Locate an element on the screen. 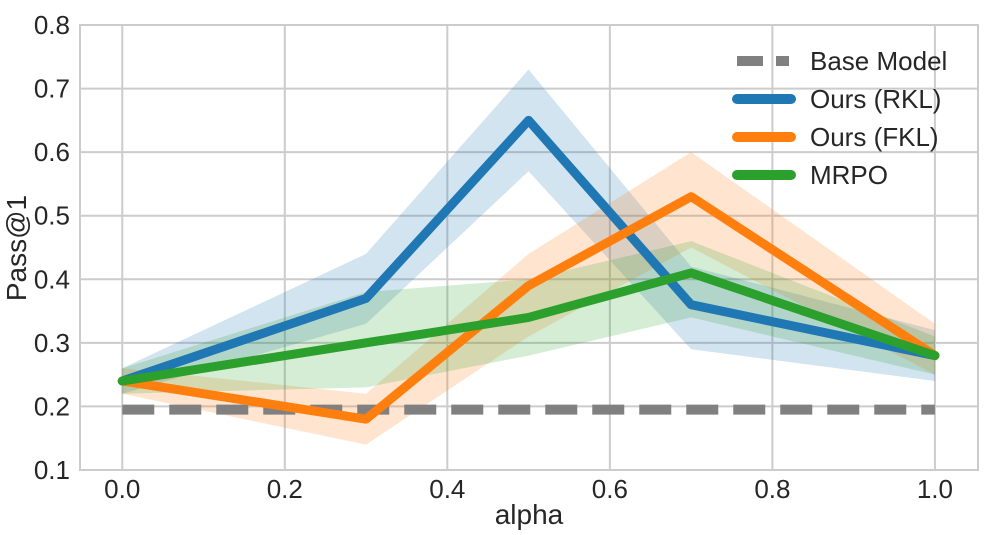 This screenshot has height=535, width=996. legend-item-ours-rkl: Ours (RKL) is located at coordinates (836, 99).